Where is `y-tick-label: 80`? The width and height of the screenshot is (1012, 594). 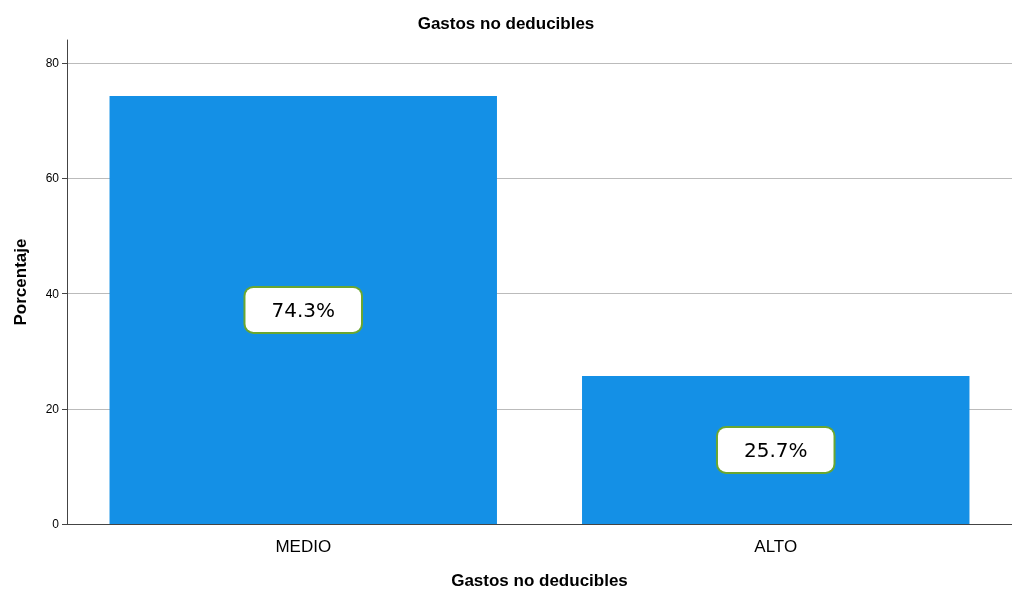 y-tick-label: 80 is located at coordinates (52, 63).